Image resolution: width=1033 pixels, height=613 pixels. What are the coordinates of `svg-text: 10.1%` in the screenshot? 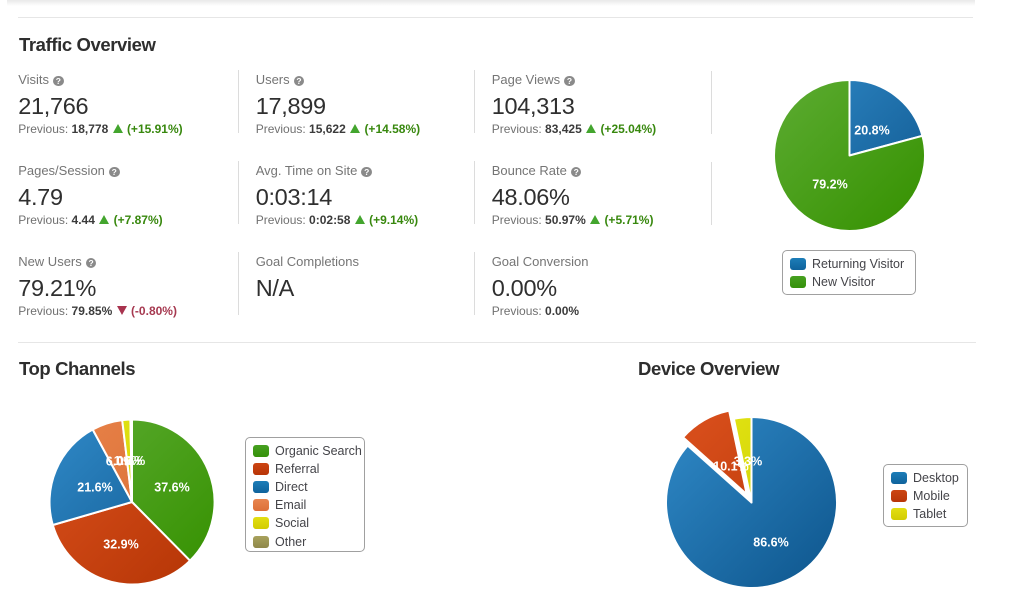 It's located at (730, 467).